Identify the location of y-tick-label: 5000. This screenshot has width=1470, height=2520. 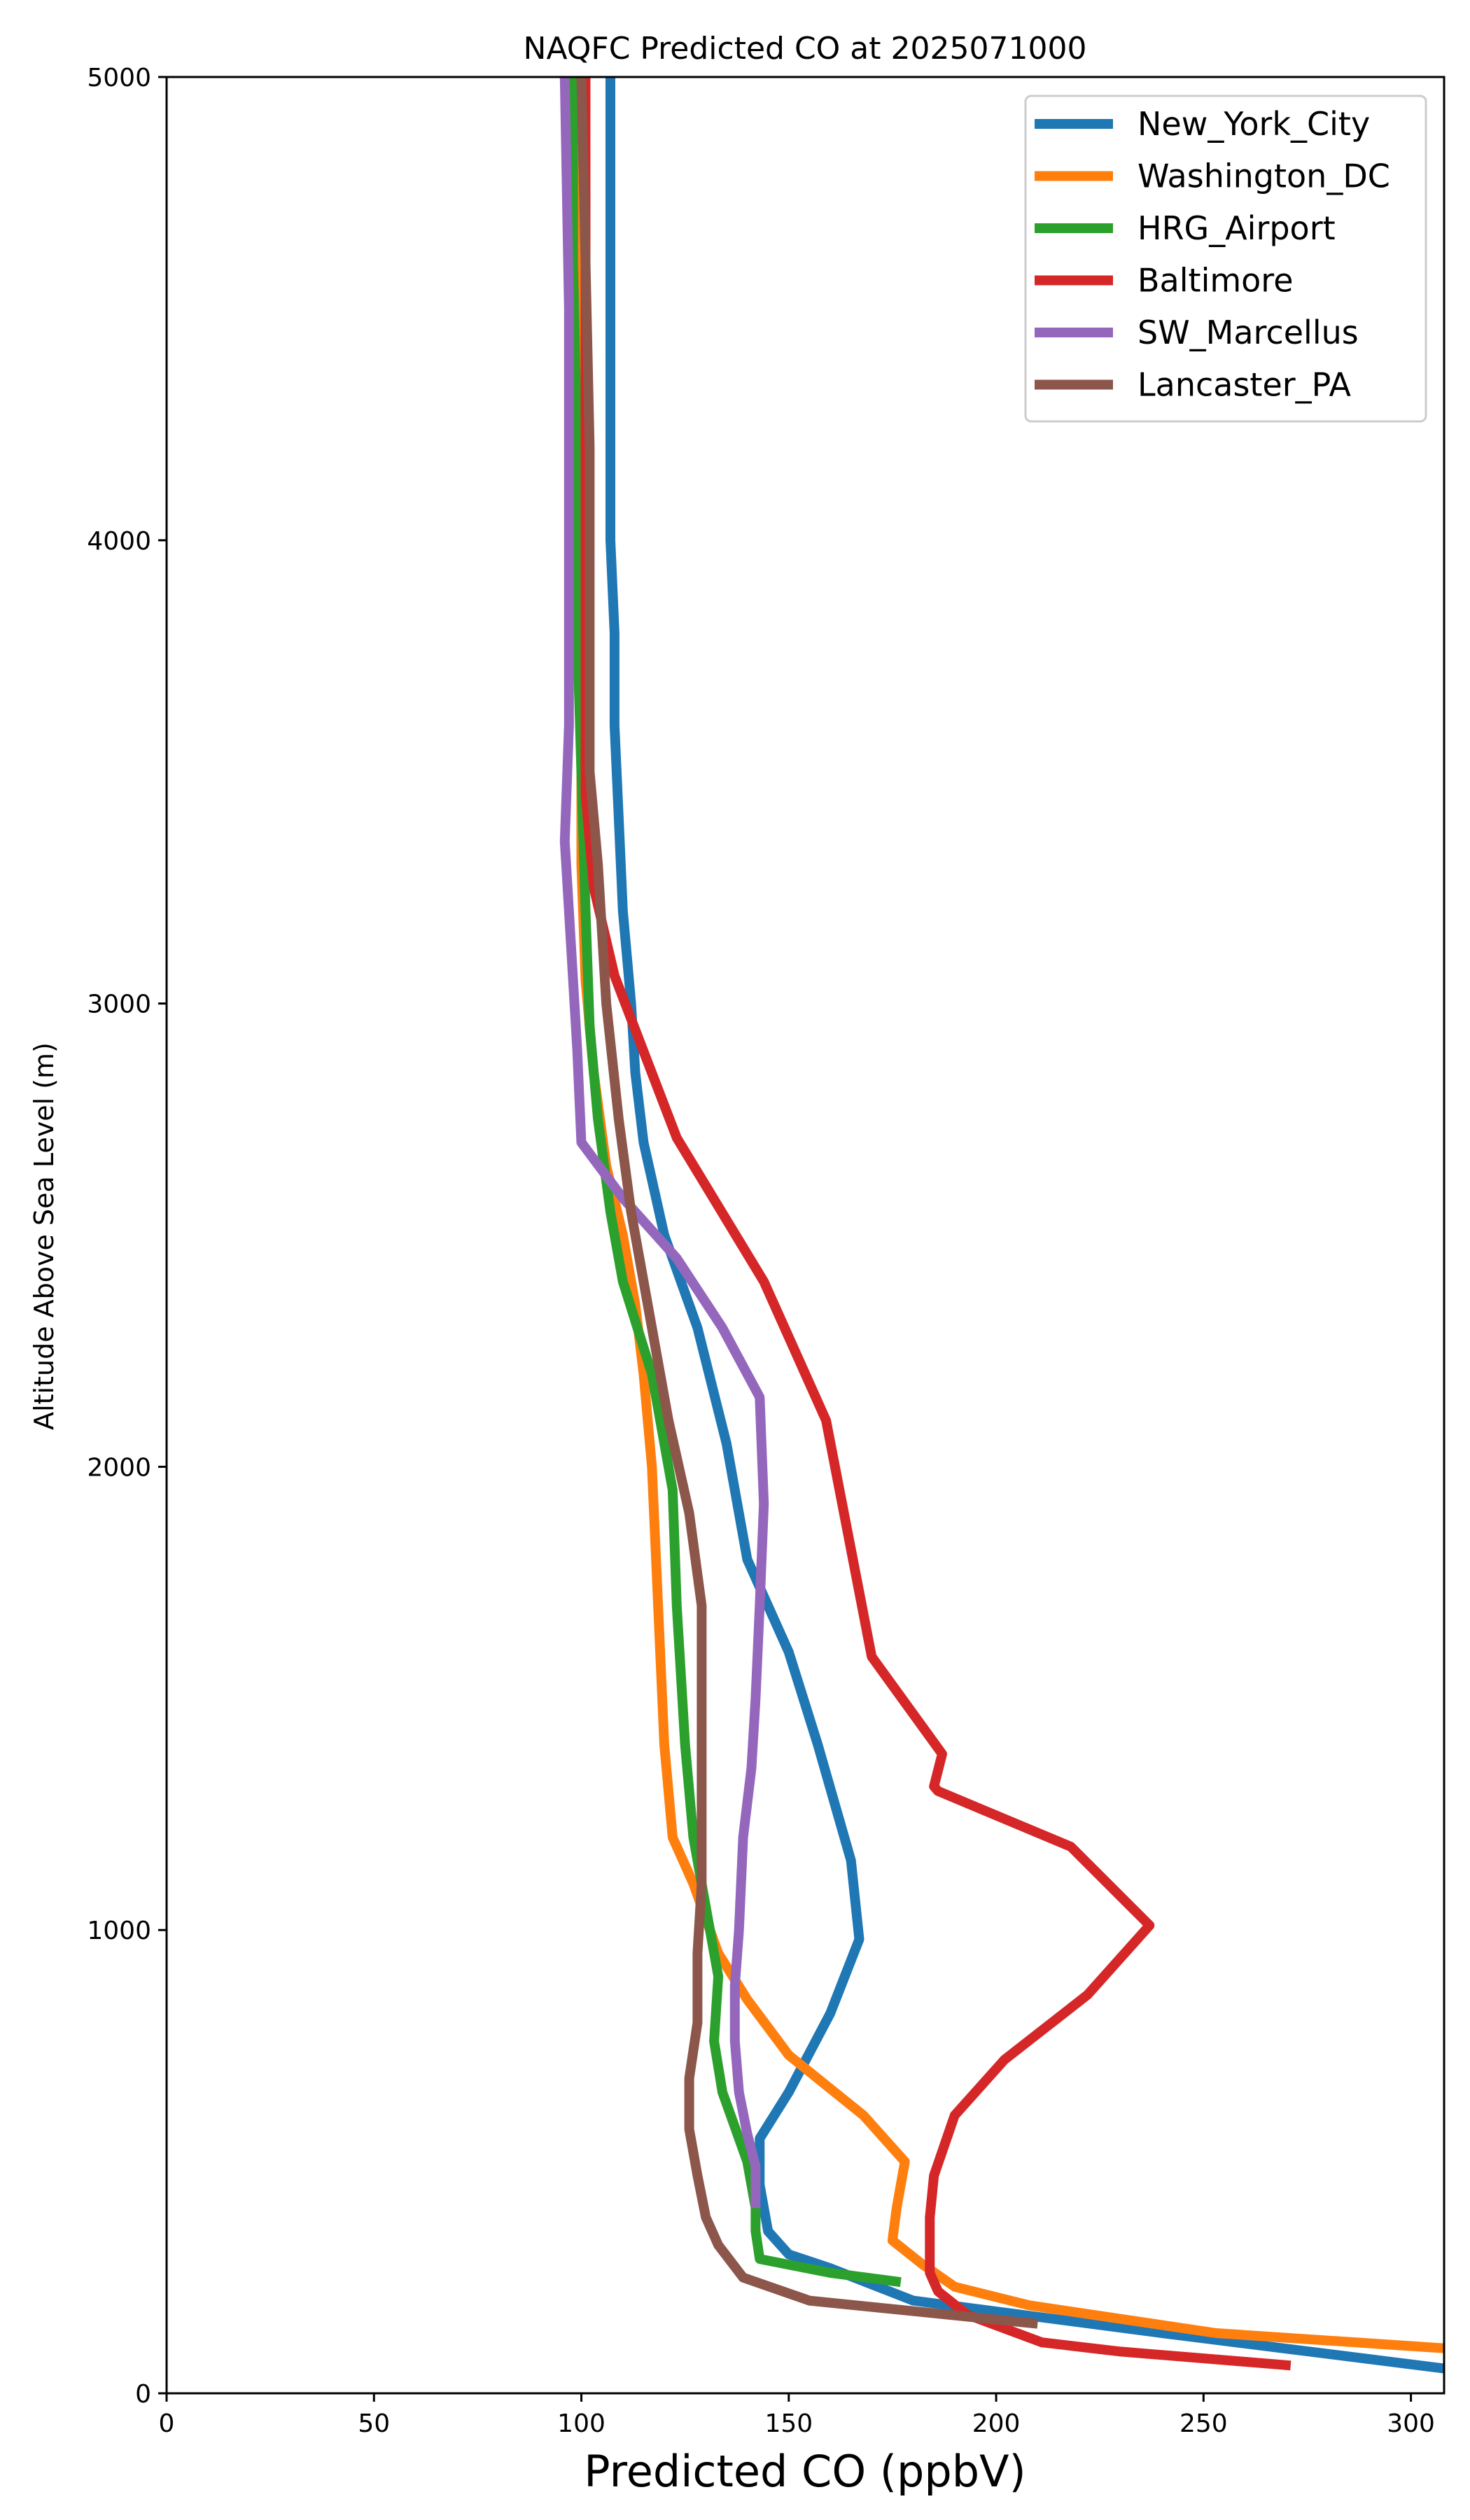
(119, 78).